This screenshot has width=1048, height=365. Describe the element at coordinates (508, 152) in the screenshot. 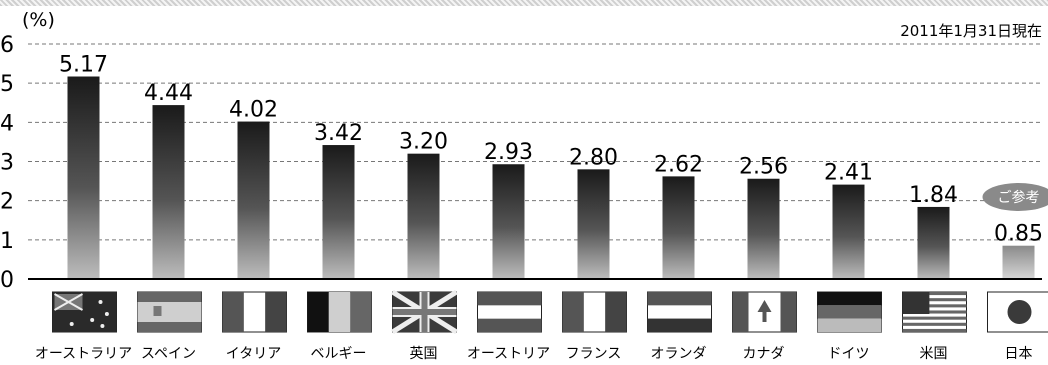

I see `value-label: 2.93` at that location.